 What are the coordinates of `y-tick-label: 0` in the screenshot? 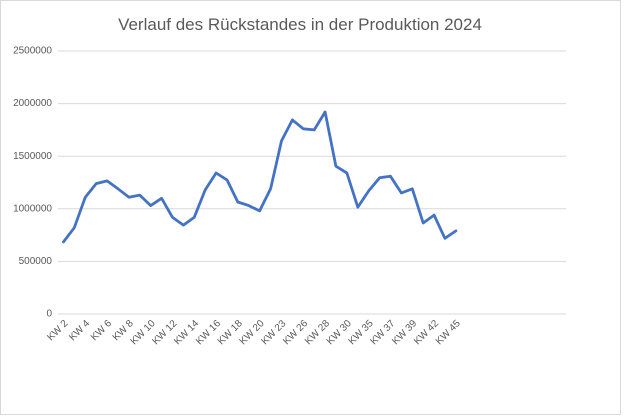 It's located at (49, 314).